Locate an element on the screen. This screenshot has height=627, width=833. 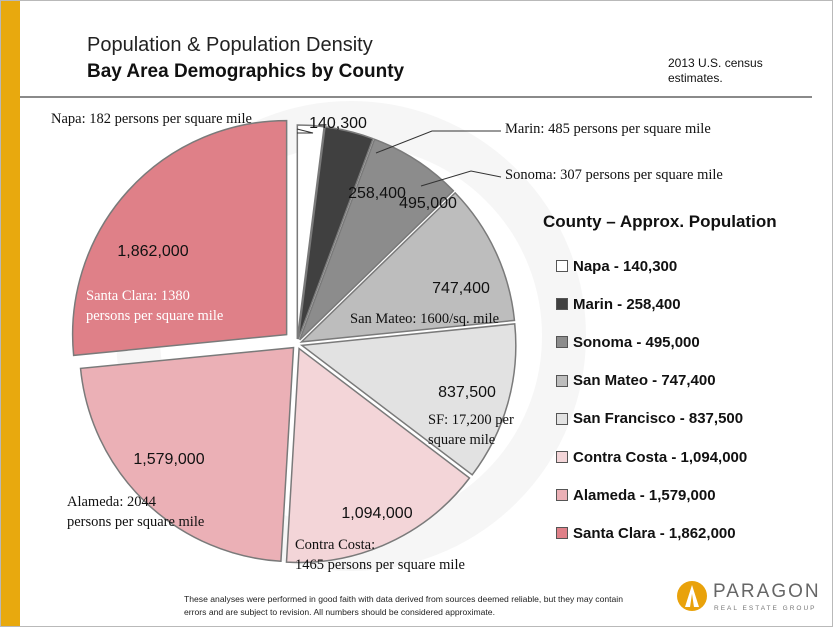
pie-slice-san-mateo is located at coordinates (407, 267).